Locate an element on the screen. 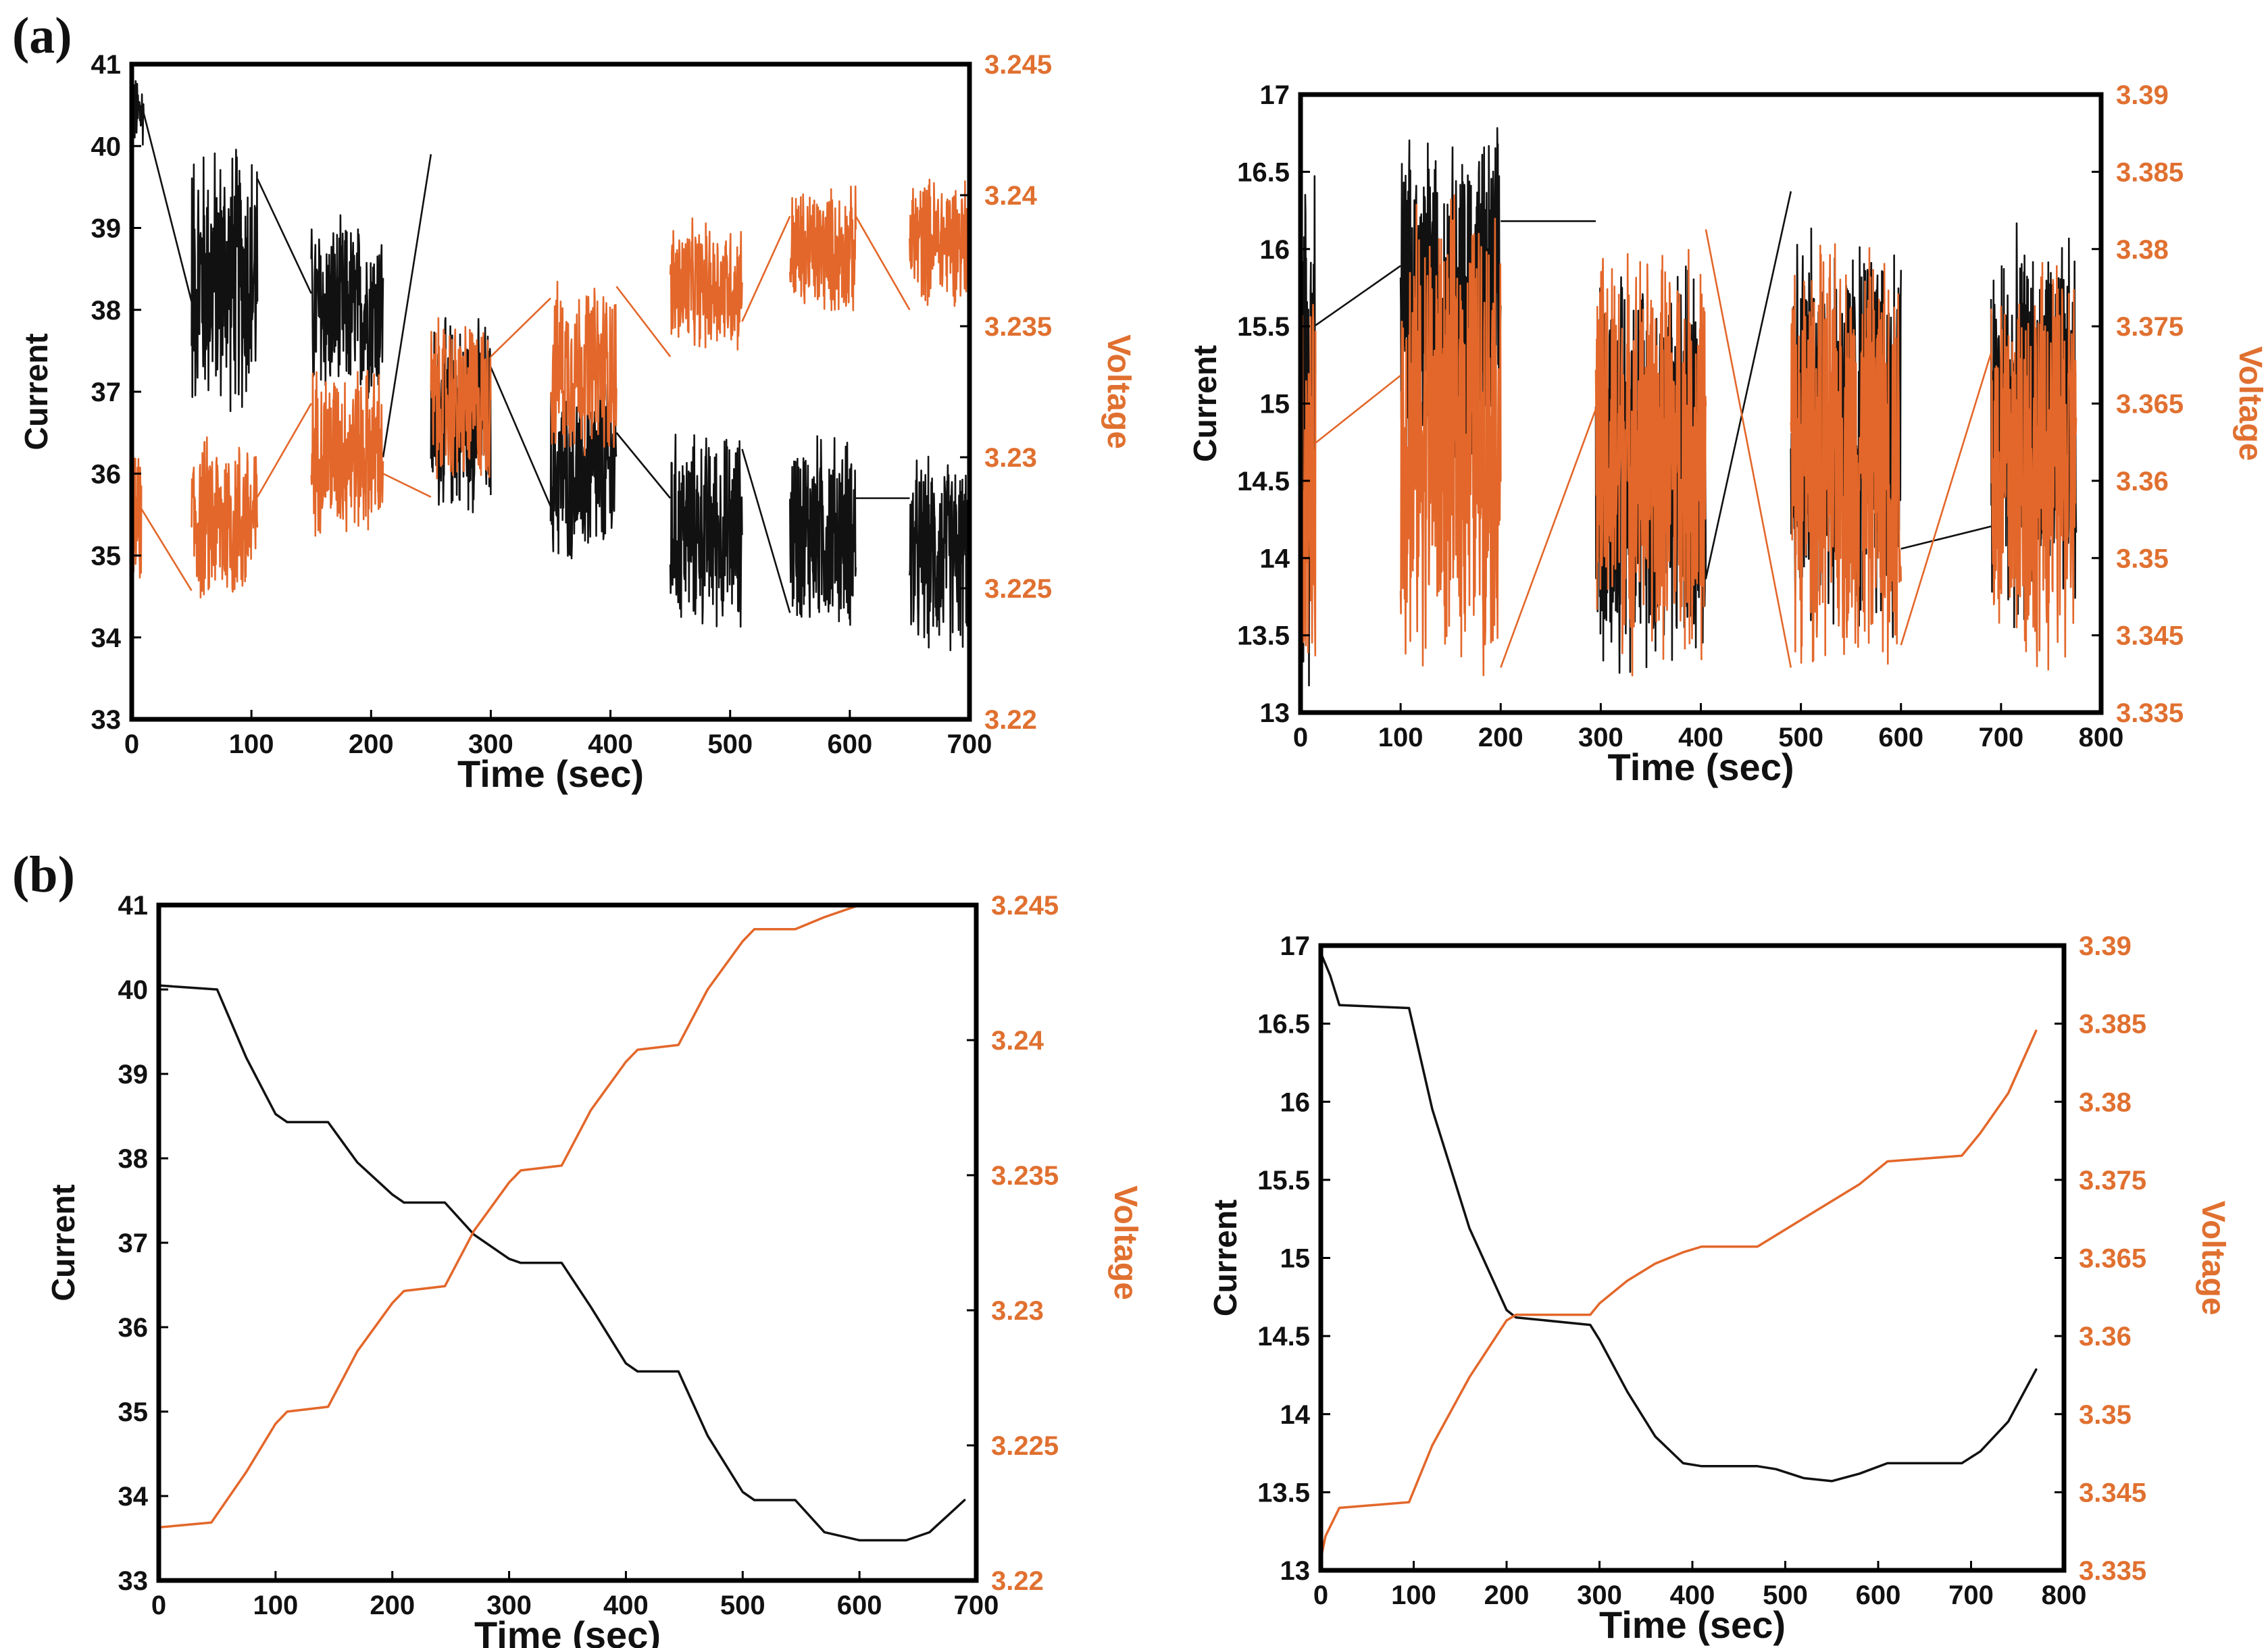 This screenshot has width=2268, height=1648. y-tick-label: 16 is located at coordinates (1275, 250).